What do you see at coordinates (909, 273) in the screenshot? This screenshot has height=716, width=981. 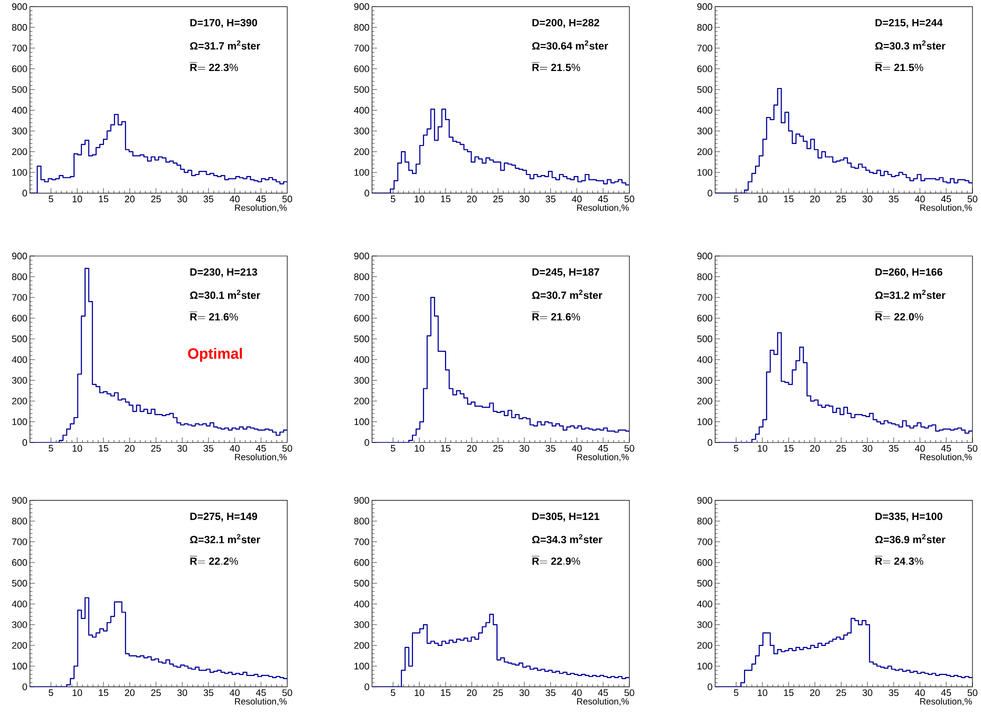 I see `annotation: D=260, H=166` at bounding box center [909, 273].